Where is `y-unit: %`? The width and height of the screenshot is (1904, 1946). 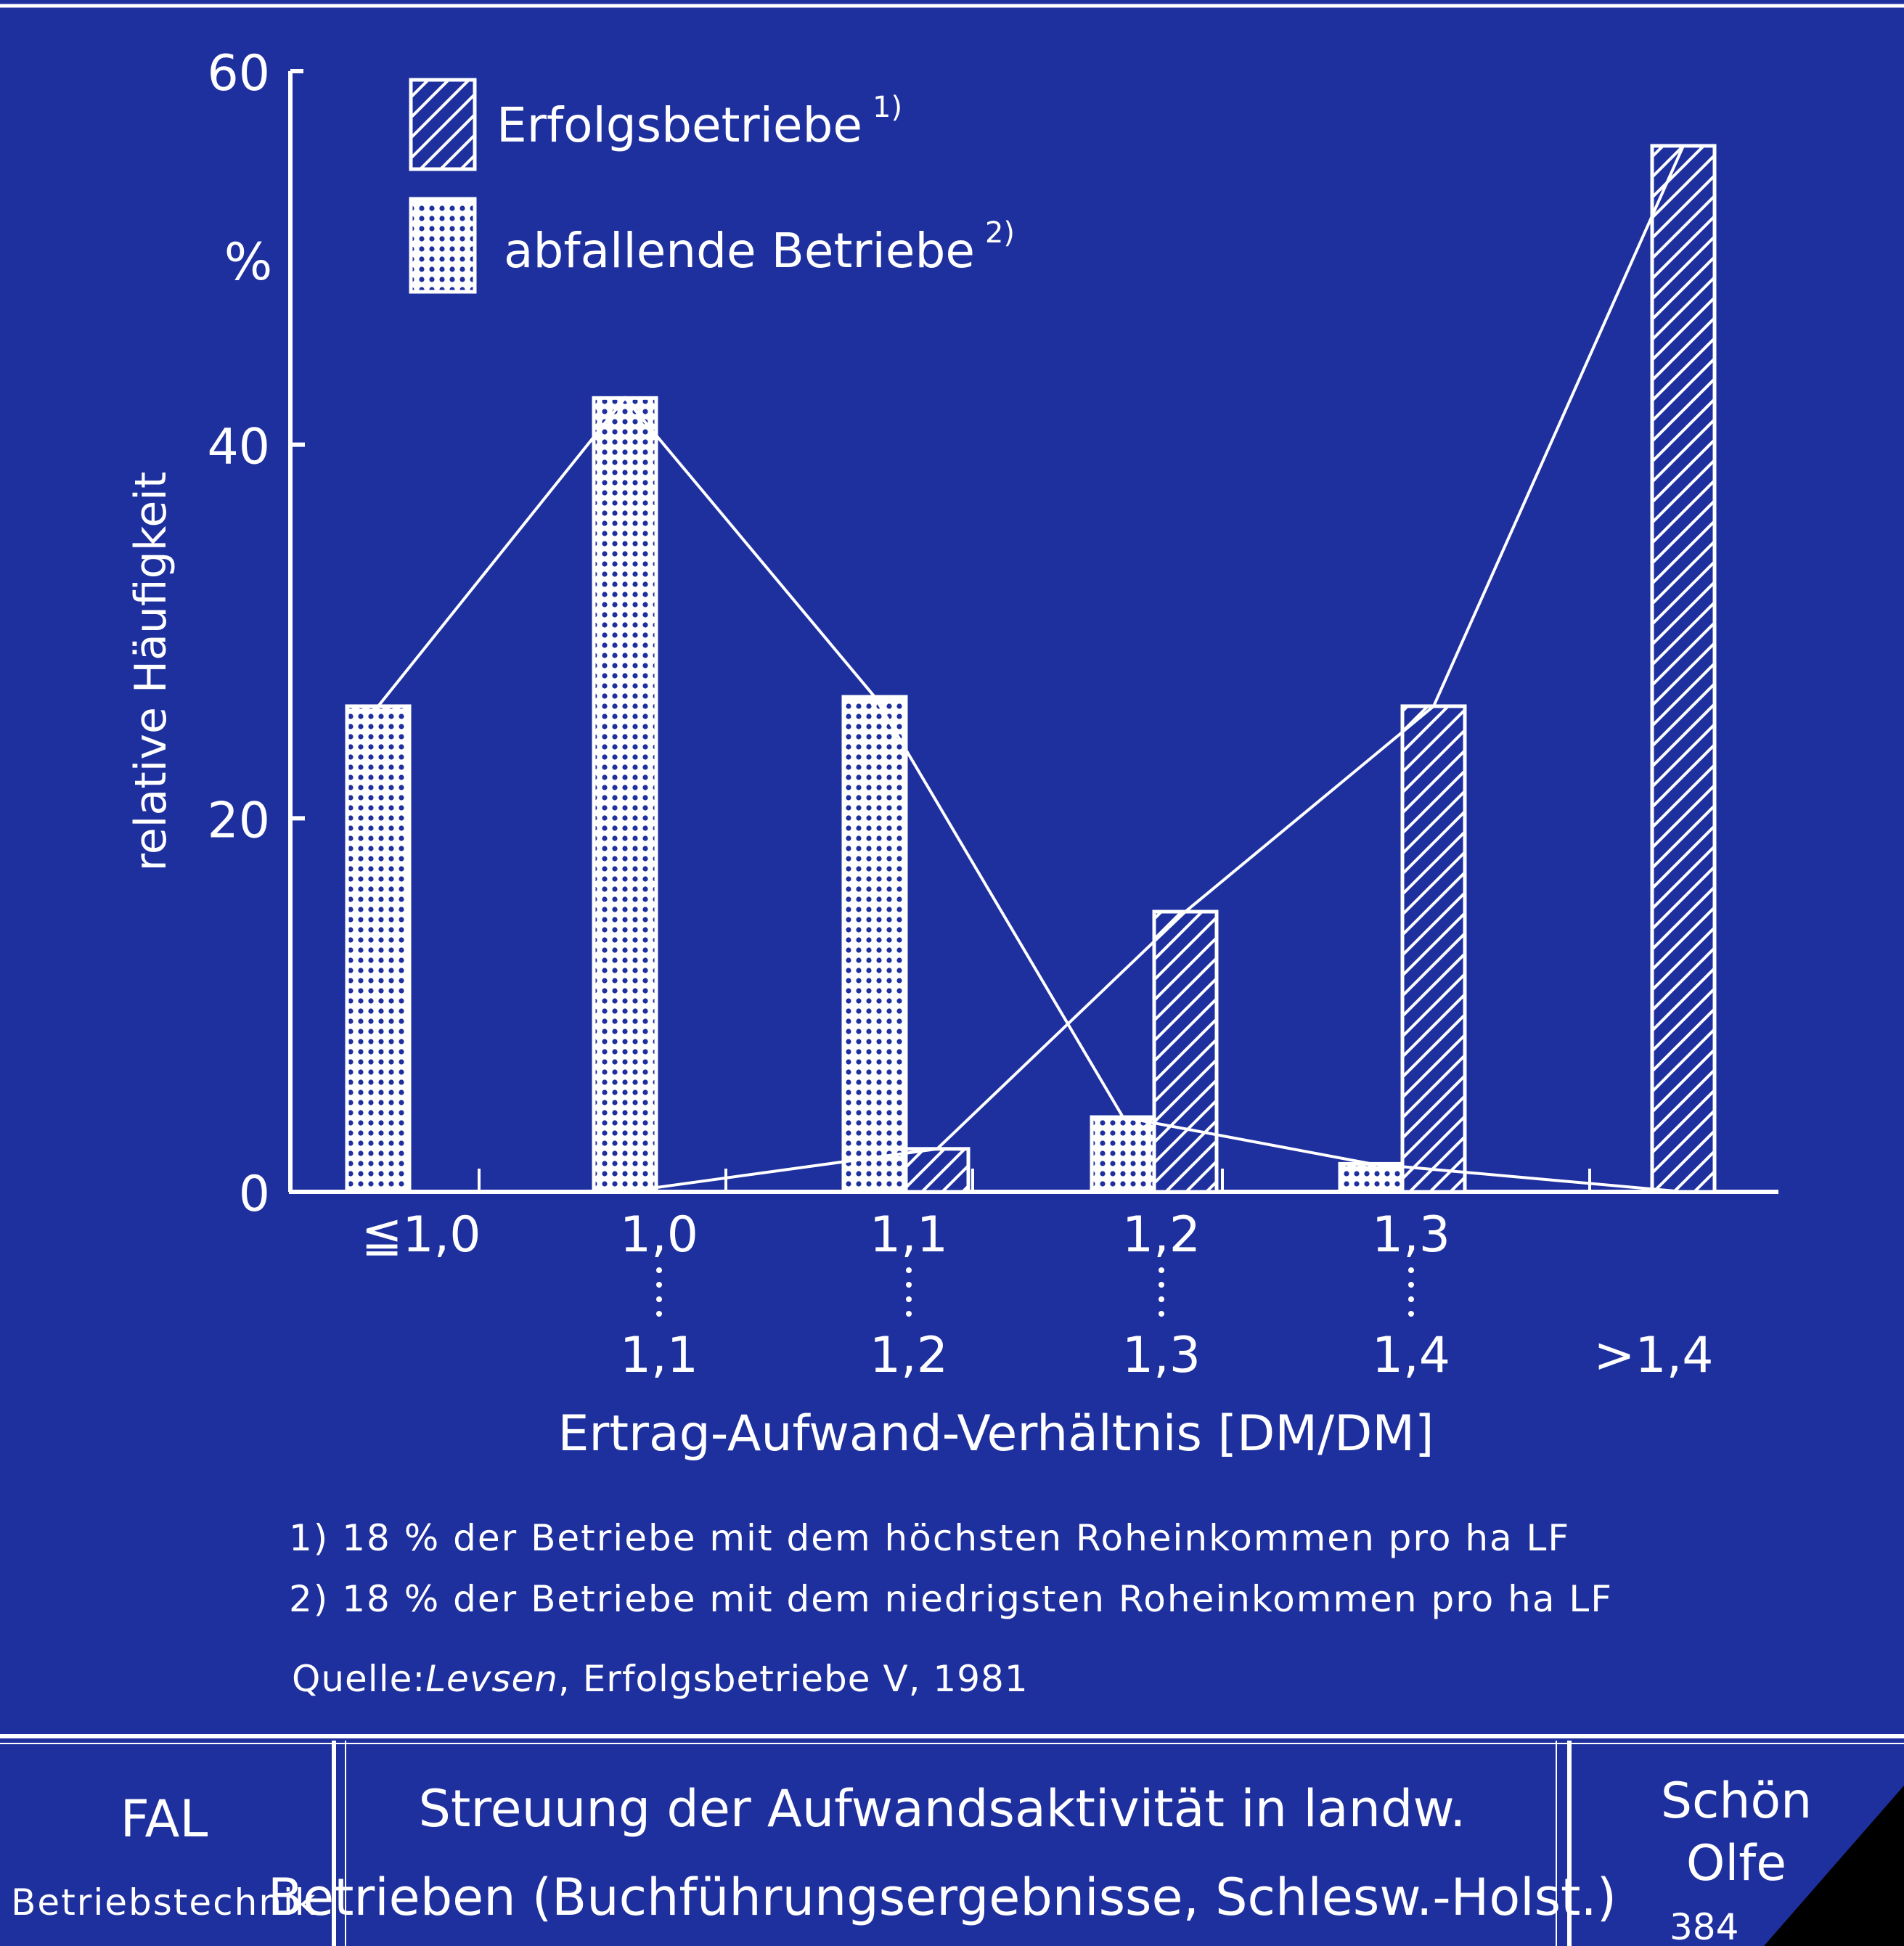 y-unit: % is located at coordinates (249, 262).